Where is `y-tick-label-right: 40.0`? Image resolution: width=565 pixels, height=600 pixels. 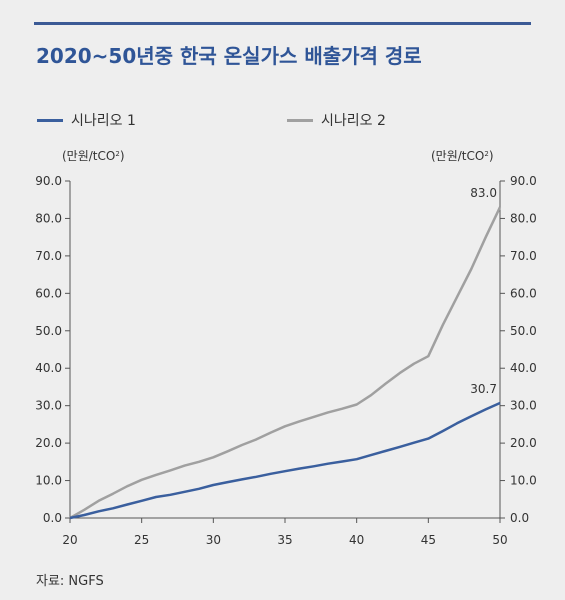 y-tick-label-right: 40.0 is located at coordinates (523, 368).